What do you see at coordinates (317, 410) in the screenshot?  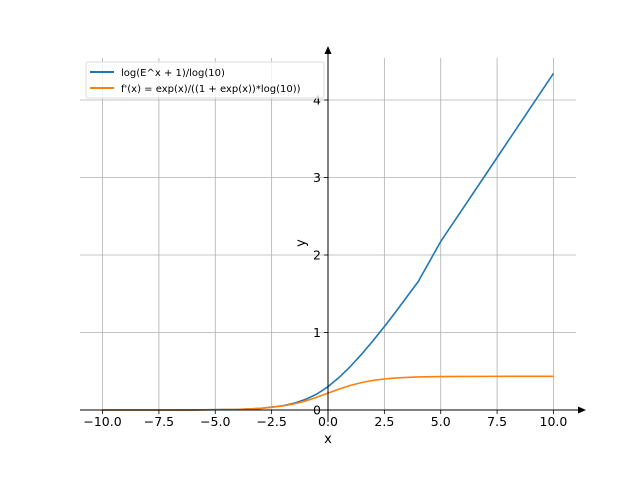 I see `y-tick-label-0: 0` at bounding box center [317, 410].